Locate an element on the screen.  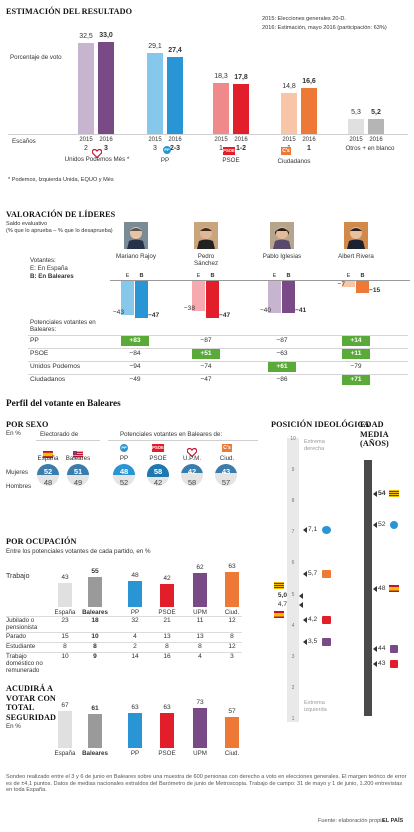
lider-val-1-B: −47 is located at coordinates (225, 316).